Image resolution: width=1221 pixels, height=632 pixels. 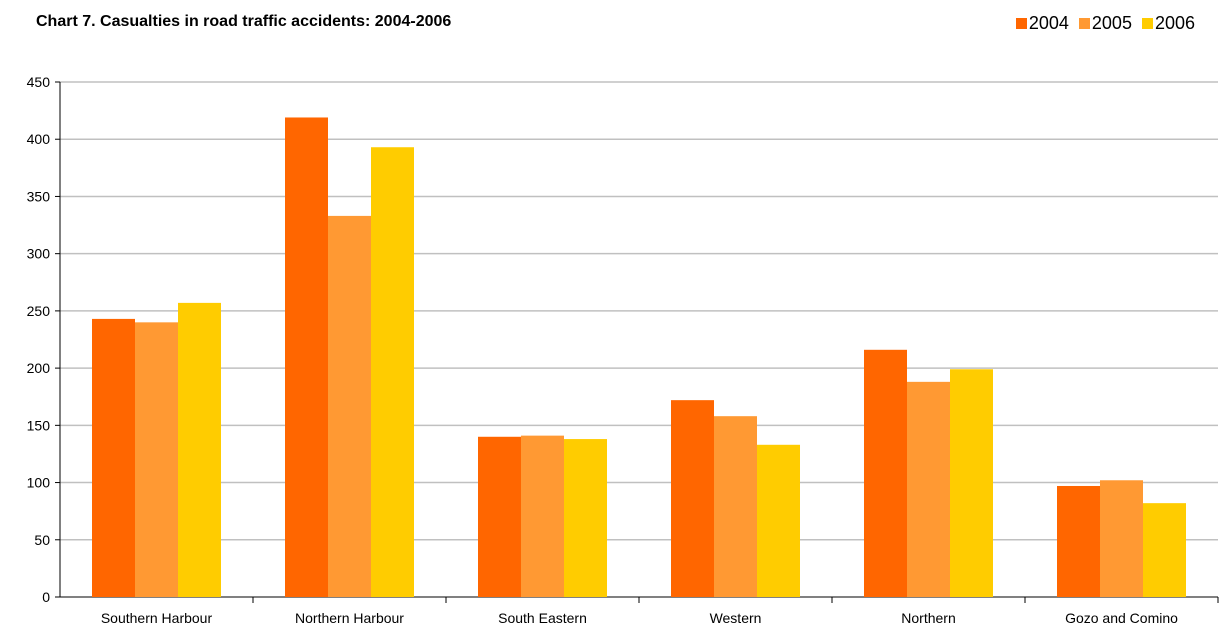 I want to click on legend-item-2005: 2005, so click(x=1105, y=23).